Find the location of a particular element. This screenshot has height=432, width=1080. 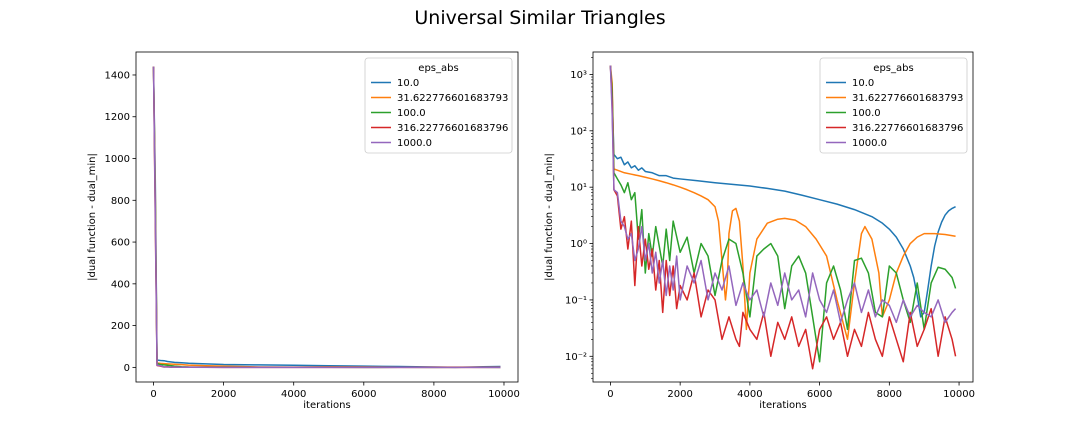

y-tick-label: 10⁻² is located at coordinates (576, 357).